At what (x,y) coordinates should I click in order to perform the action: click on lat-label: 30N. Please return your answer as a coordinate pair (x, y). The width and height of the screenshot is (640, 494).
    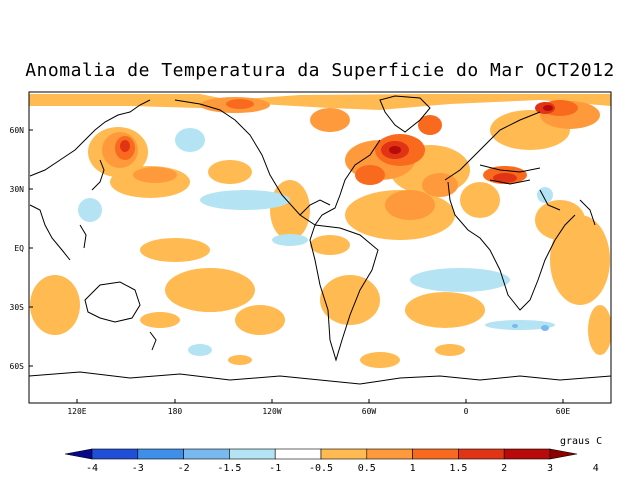
    Looking at the image, I should click on (17, 189).